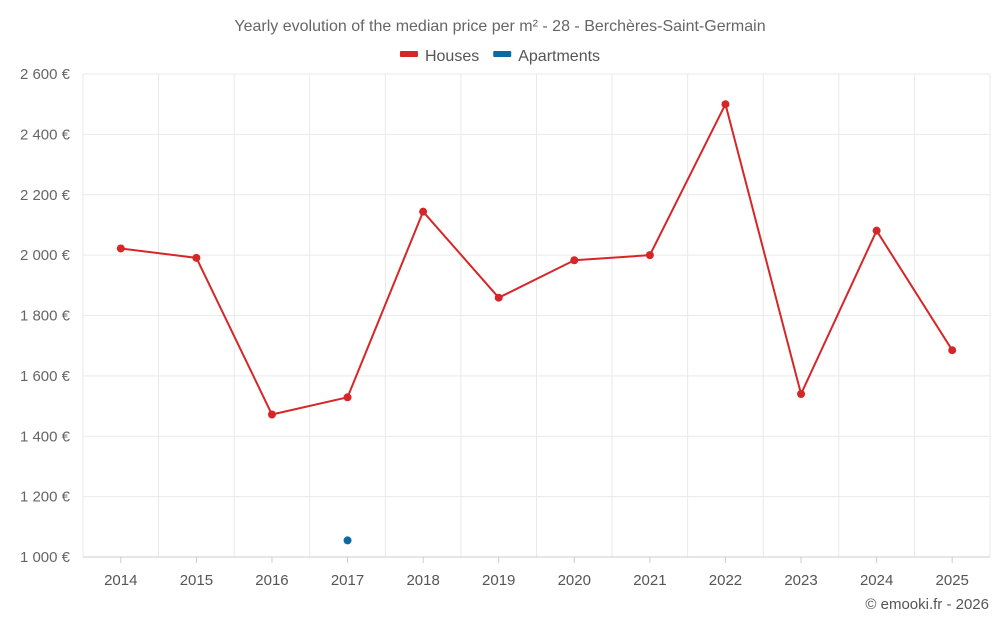  What do you see at coordinates (876, 230) in the screenshot?
I see `data-point-houses-2024` at bounding box center [876, 230].